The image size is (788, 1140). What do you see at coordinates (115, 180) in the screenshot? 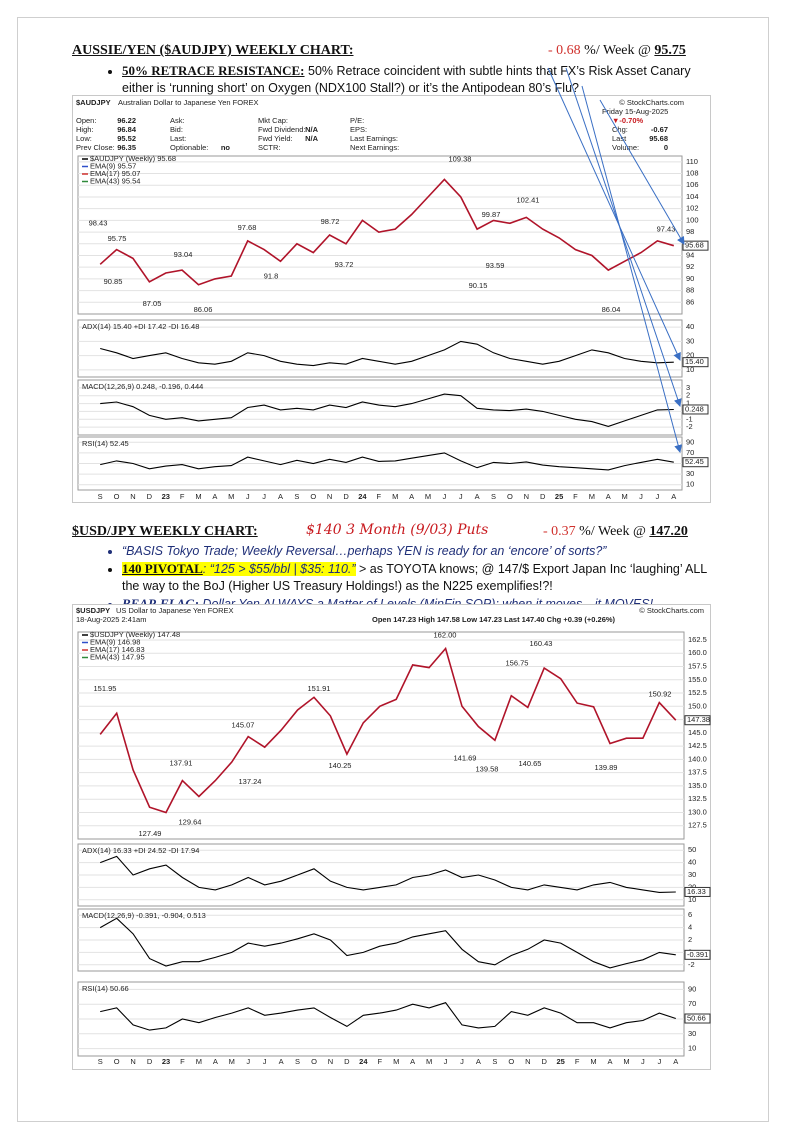
I see `legend-label: EMA(43) 95.54` at bounding box center [115, 180].